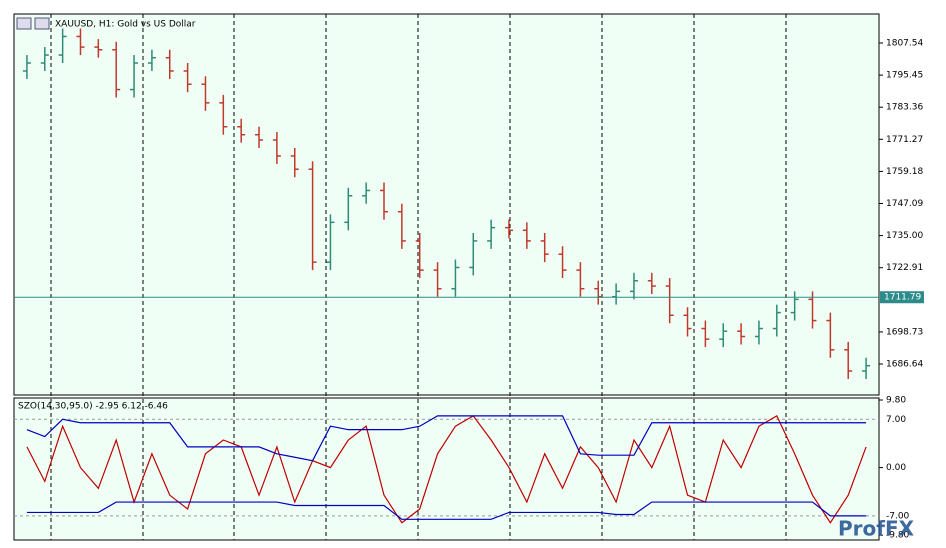 The width and height of the screenshot is (946, 548). What do you see at coordinates (904, 332) in the screenshot?
I see `y-tick-label: 1698.73` at bounding box center [904, 332].